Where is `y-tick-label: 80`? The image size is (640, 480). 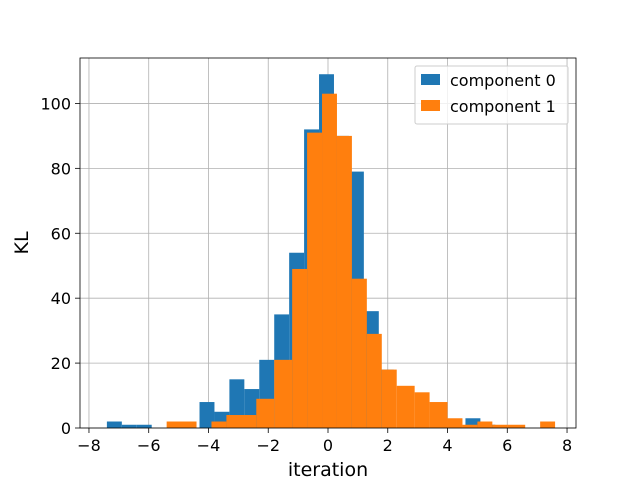
y-tick-label: 80 is located at coordinates (61, 168).